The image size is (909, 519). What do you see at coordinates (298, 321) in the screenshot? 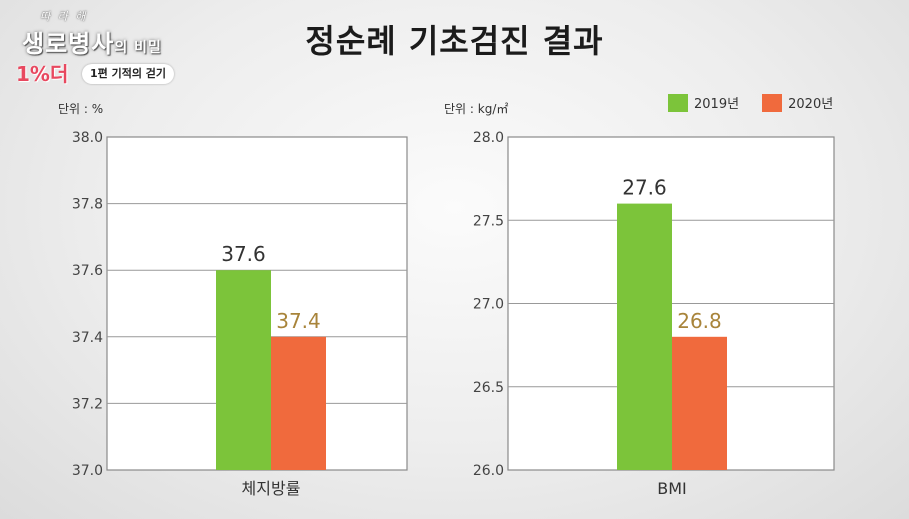
I see `data-label-0-1: 37.4` at bounding box center [298, 321].